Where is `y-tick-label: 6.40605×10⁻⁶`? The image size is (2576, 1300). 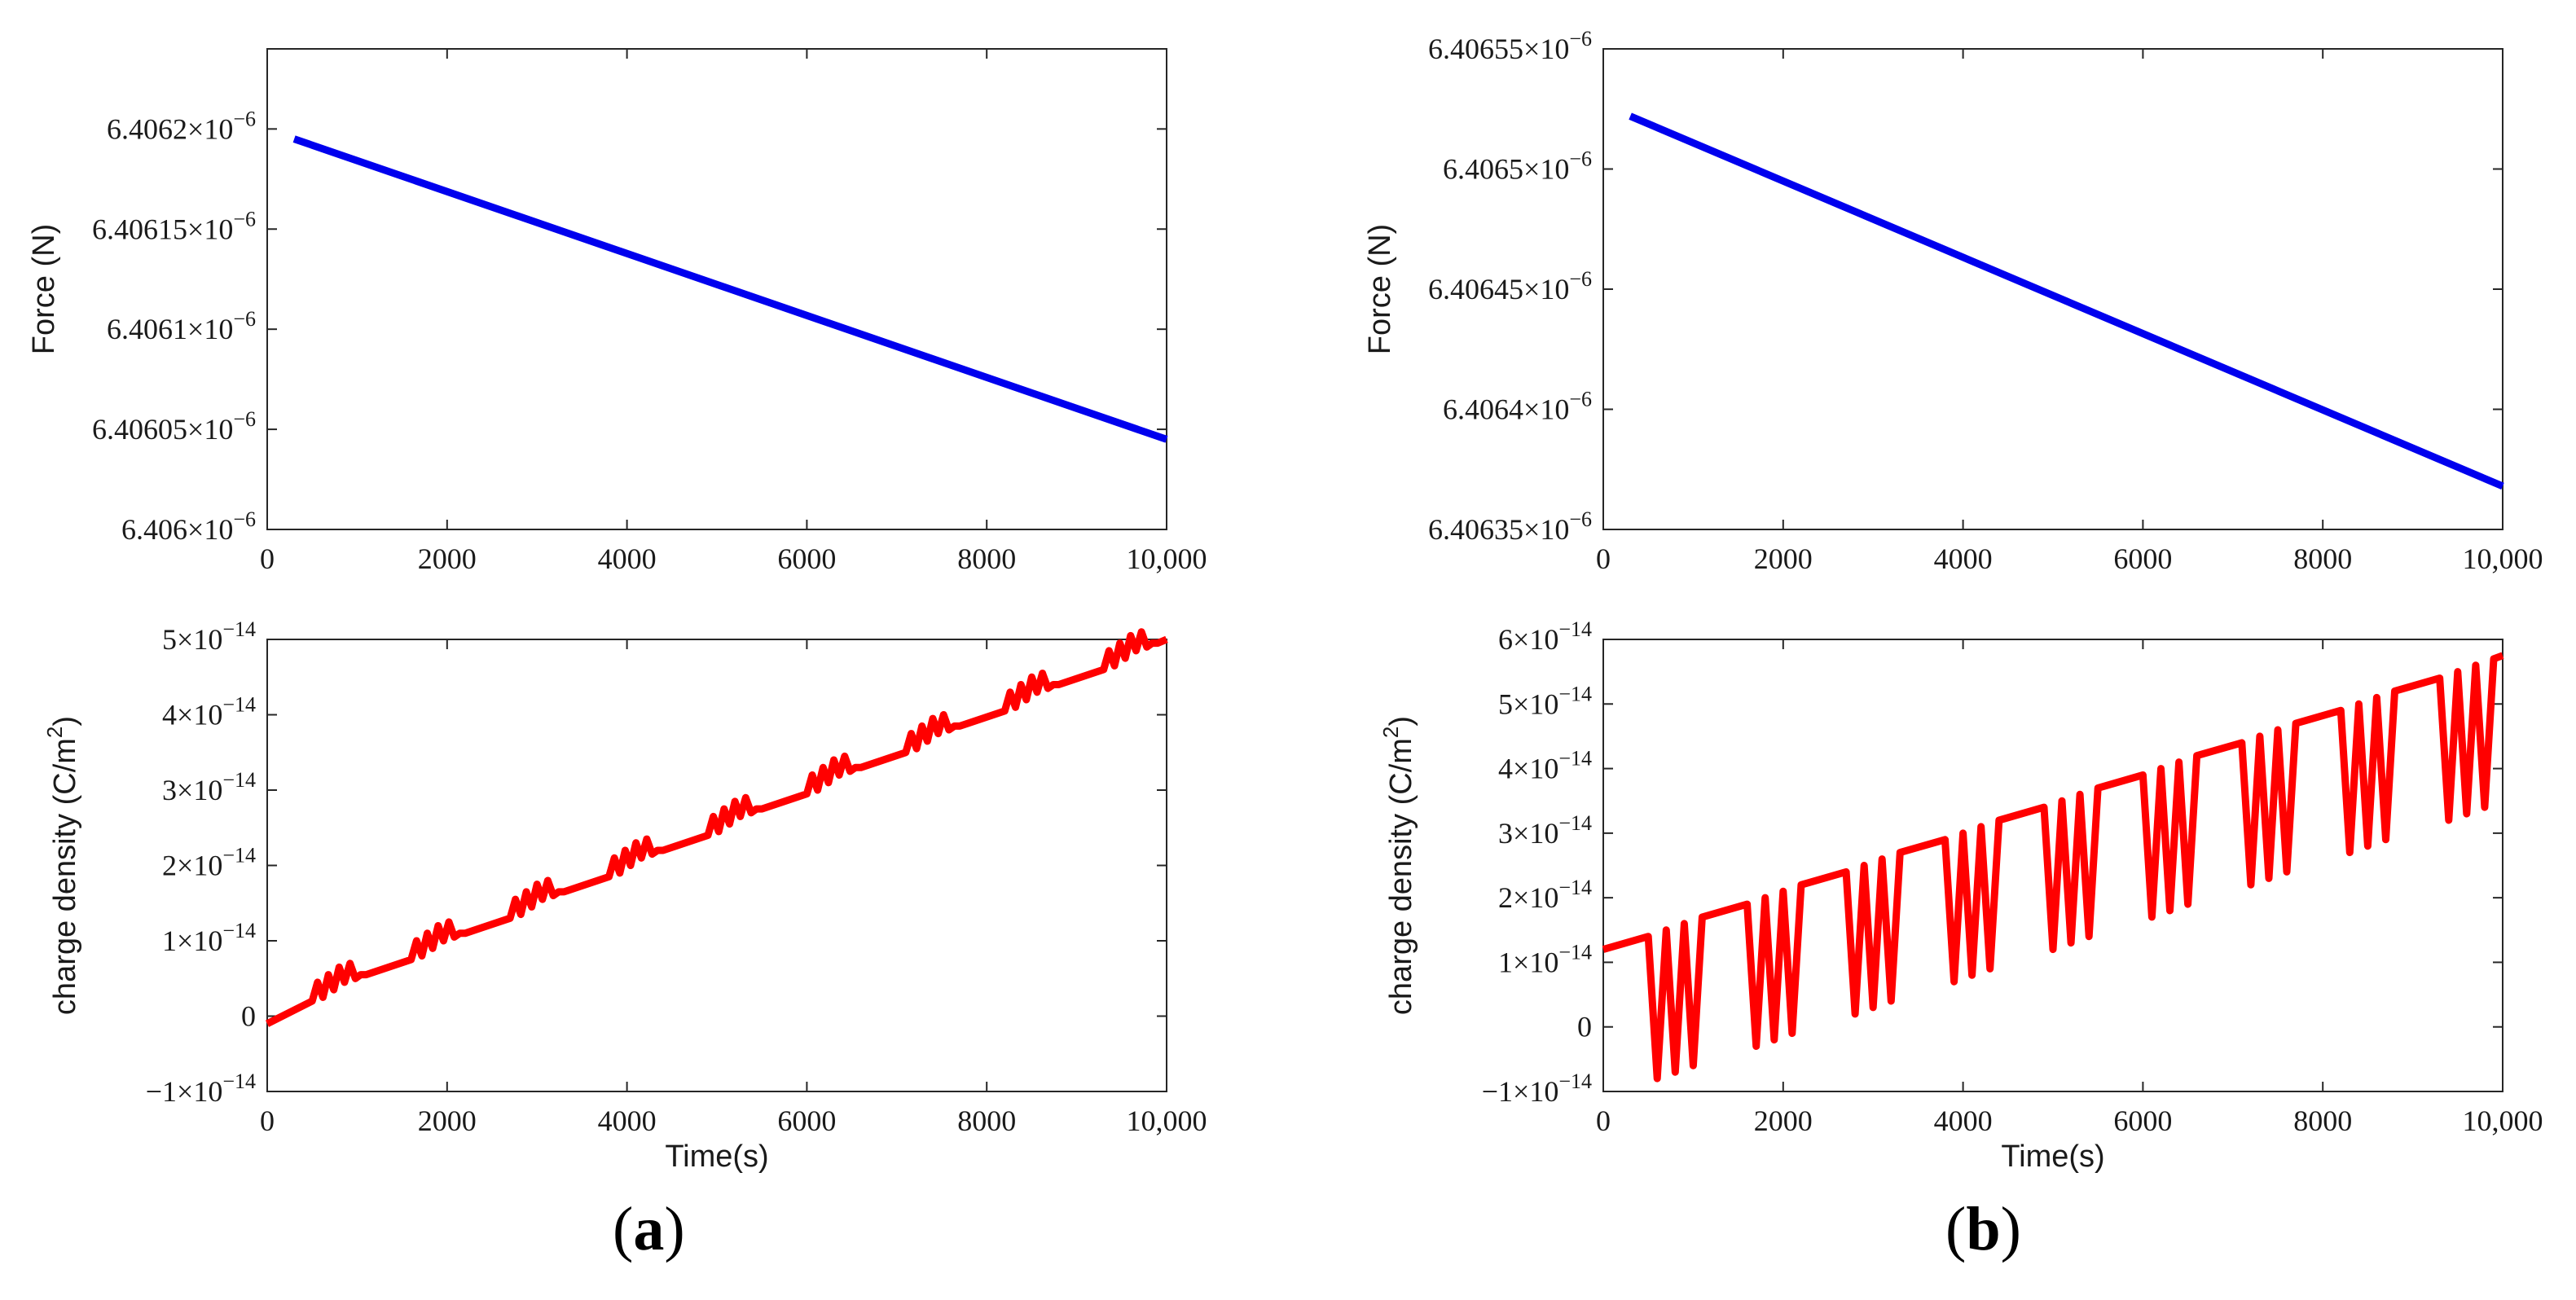
y-tick-label: 6.40605×10⁻⁶ is located at coordinates (174, 426).